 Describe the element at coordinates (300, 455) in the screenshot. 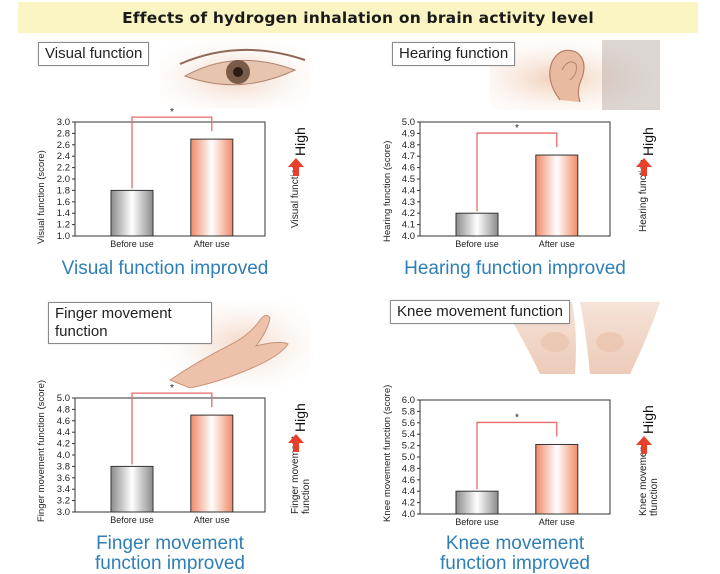

I see `high-indicator: Finger movement function High` at that location.